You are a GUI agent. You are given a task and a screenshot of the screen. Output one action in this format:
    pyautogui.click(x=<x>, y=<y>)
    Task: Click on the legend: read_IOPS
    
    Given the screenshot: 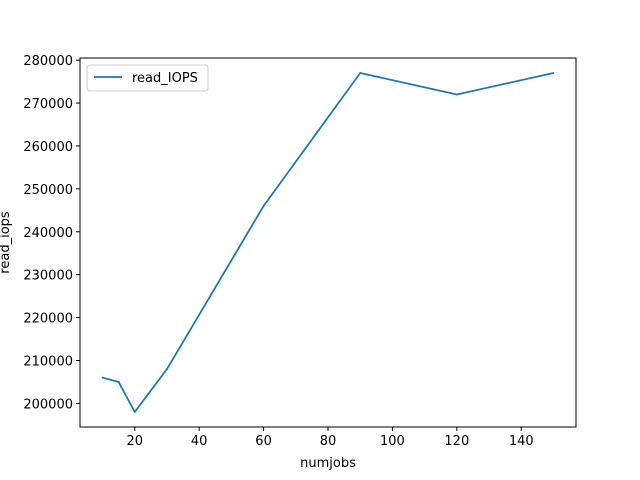 What is the action you would take?
    pyautogui.click(x=147, y=78)
    